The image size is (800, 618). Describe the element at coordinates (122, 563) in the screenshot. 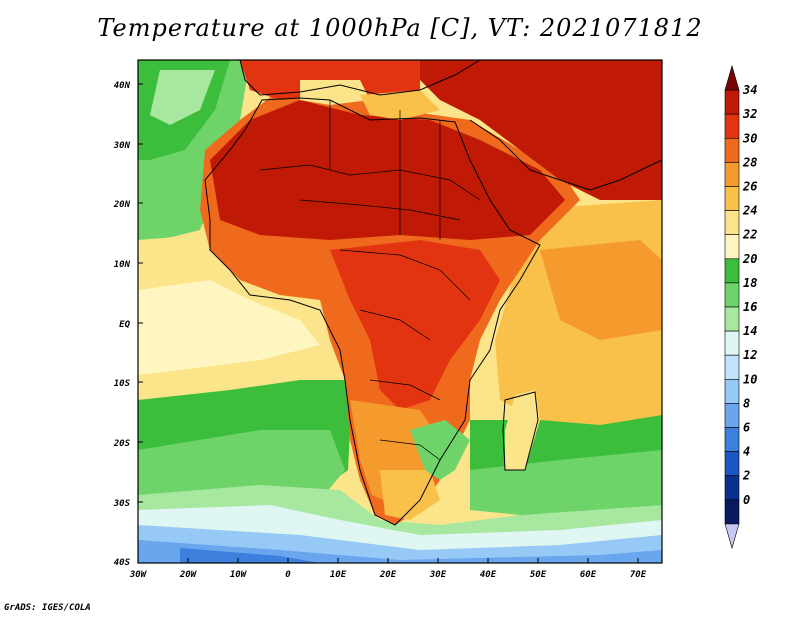

I see `lat-tick: 40S` at that location.